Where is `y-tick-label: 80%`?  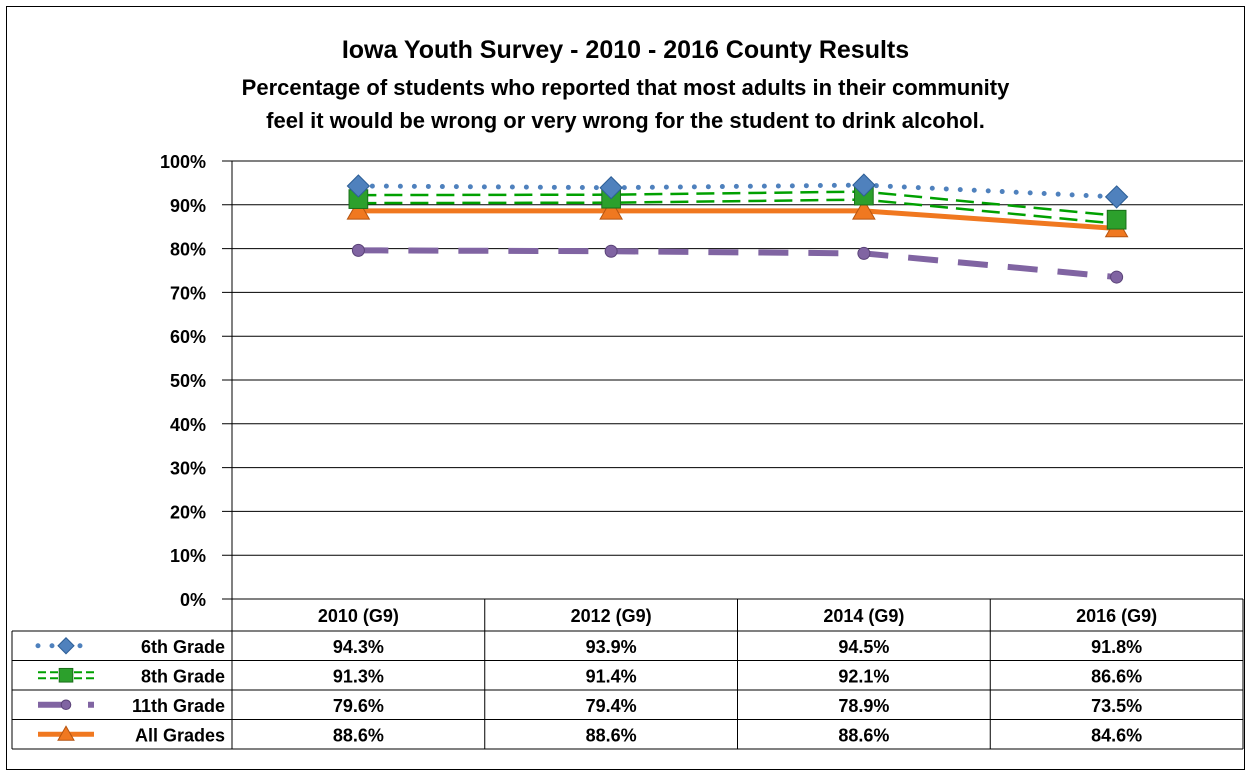
y-tick-label: 80% is located at coordinates (188, 250).